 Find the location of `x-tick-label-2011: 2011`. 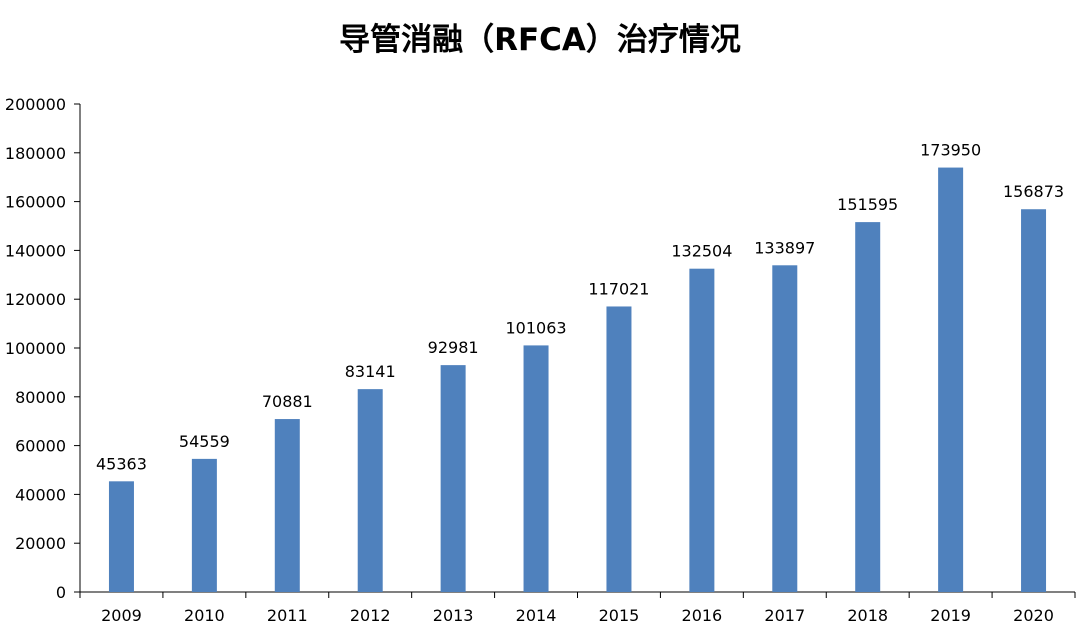

x-tick-label-2011: 2011 is located at coordinates (287, 615).